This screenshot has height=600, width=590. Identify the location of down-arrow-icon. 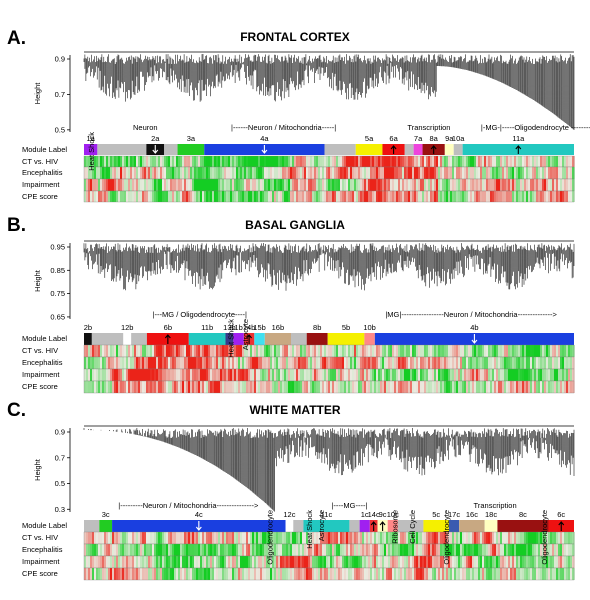
(264, 149).